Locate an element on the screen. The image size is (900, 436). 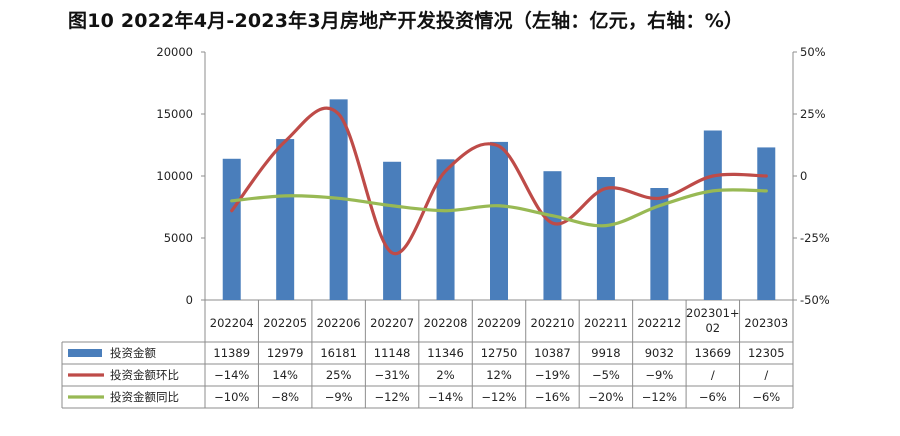
x-category-label: 202212 is located at coordinates (659, 323).